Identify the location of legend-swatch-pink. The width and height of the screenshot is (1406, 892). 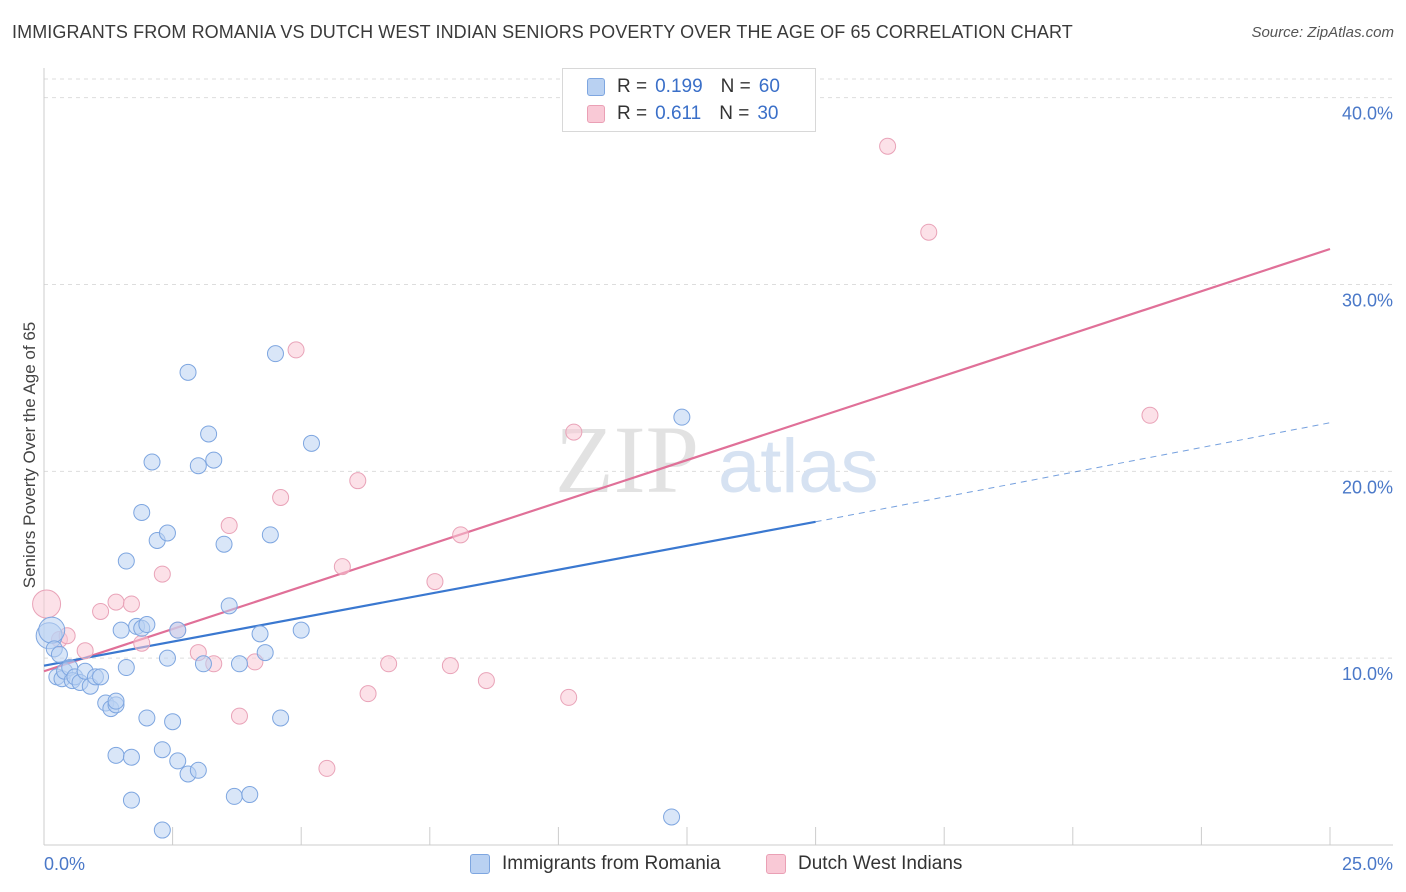
(596, 114).